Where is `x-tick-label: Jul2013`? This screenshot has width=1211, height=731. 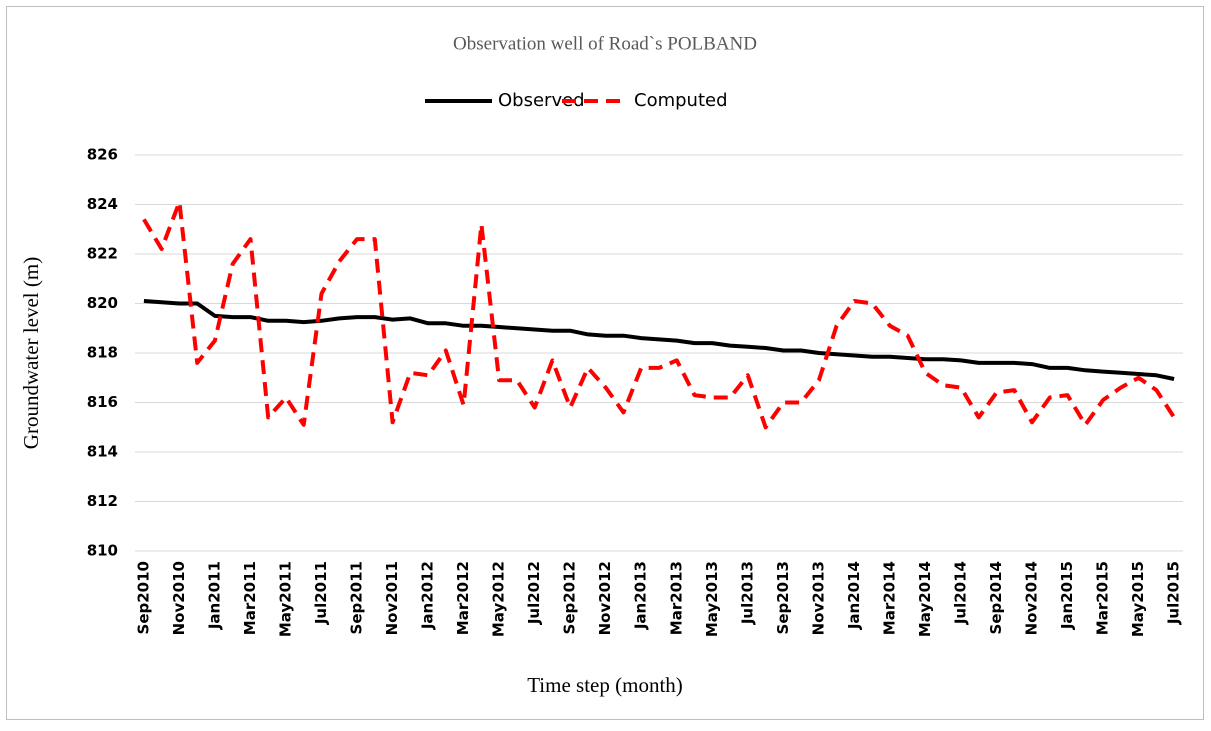
x-tick-label: Jul2013 is located at coordinates (747, 593).